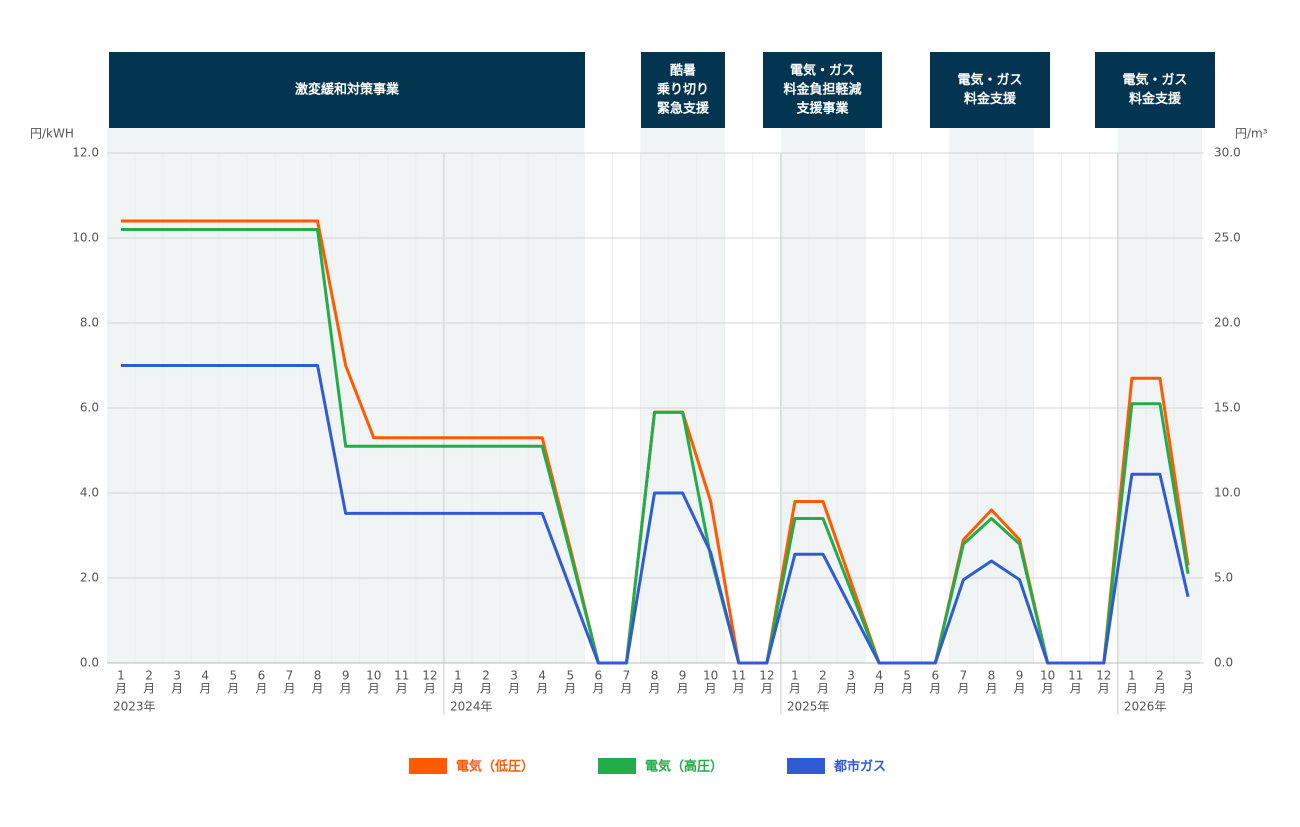  What do you see at coordinates (89, 663) in the screenshot?
I see `y-tick-label: 0.0` at bounding box center [89, 663].